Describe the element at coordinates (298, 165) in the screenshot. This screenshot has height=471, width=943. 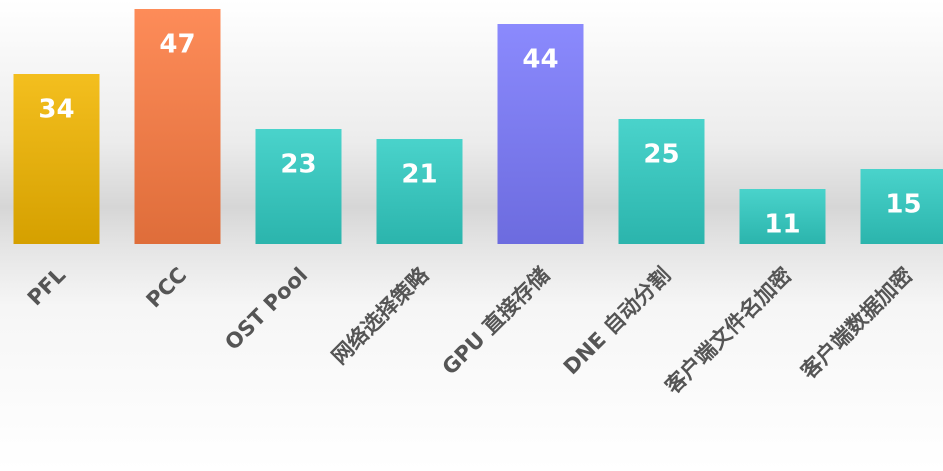
I see `value-label: 23` at that location.